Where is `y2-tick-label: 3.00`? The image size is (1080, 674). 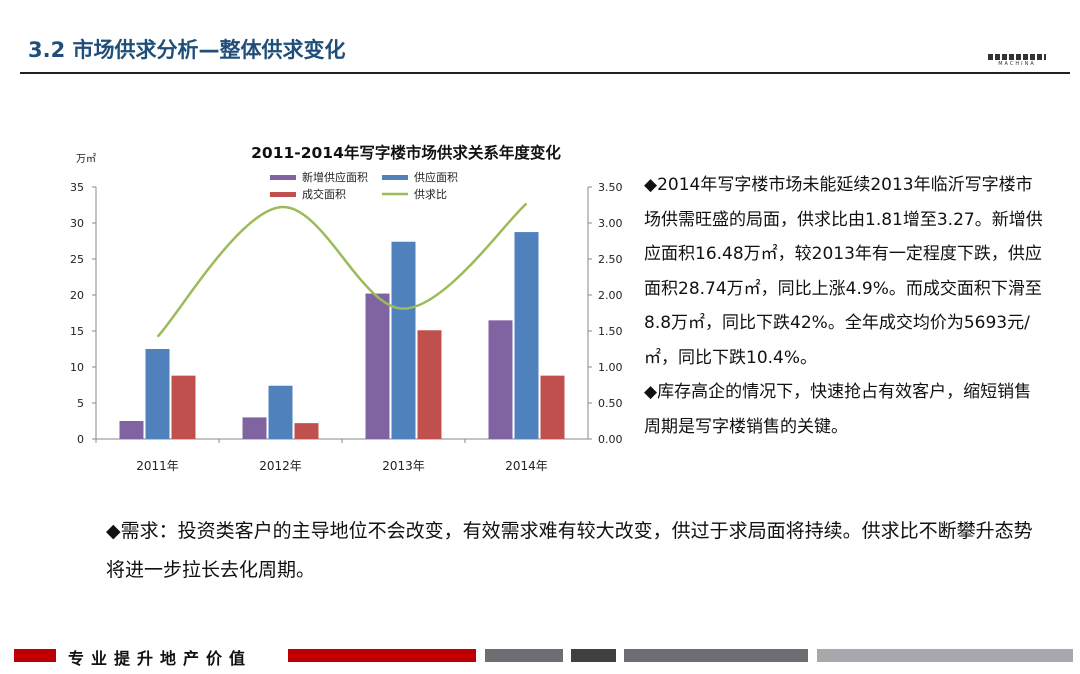
y2-tick-label: 3.00 is located at coordinates (610, 223).